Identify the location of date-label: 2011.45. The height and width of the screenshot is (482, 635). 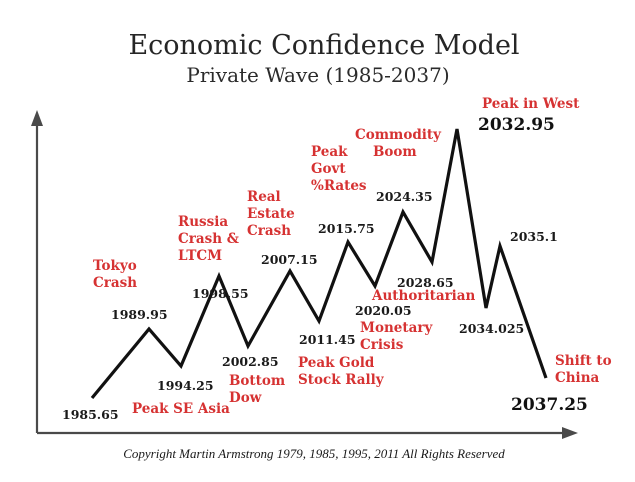
(327, 339).